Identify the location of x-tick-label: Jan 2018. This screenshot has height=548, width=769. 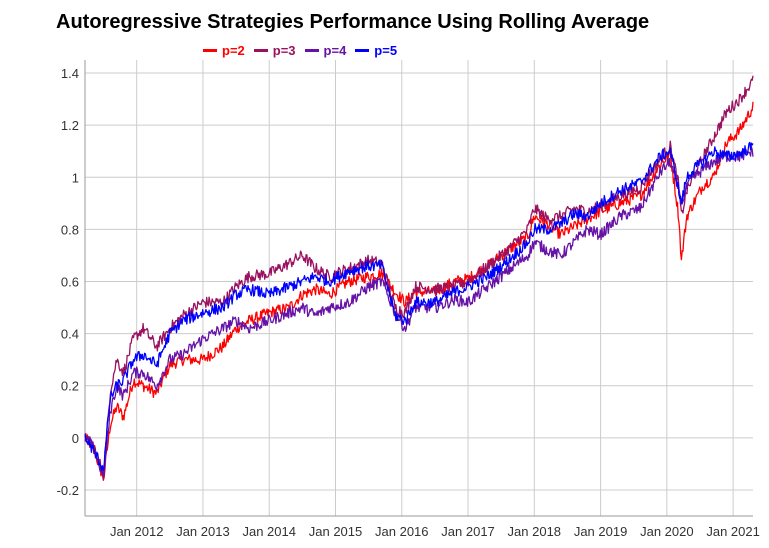
(535, 531).